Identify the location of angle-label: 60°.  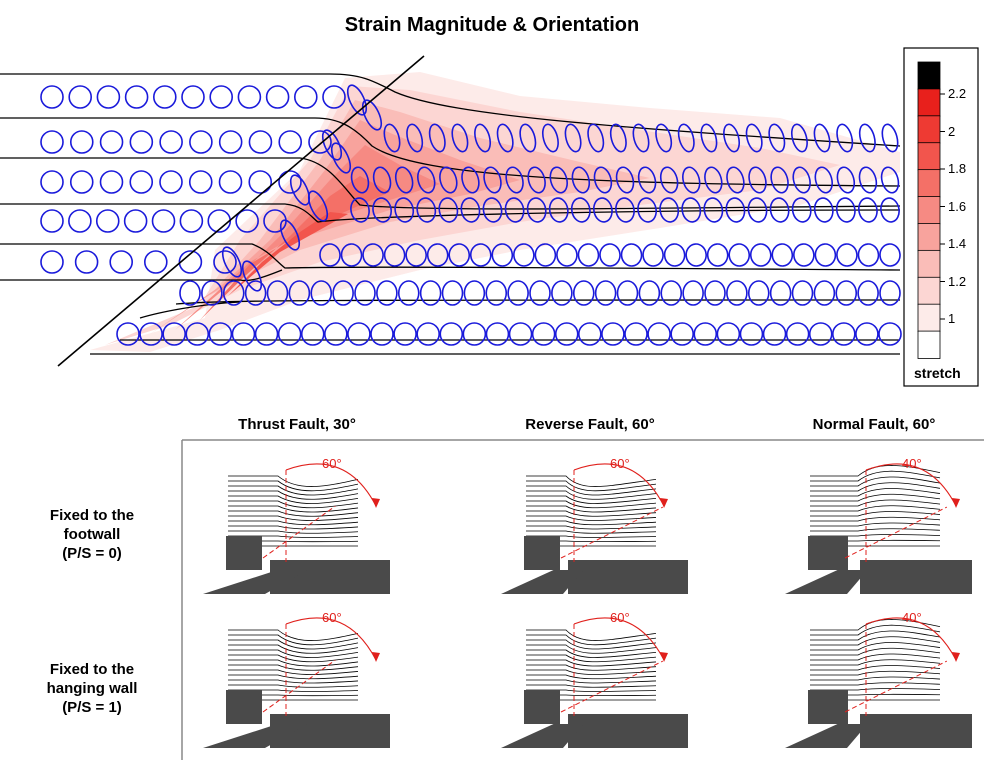
(620, 463).